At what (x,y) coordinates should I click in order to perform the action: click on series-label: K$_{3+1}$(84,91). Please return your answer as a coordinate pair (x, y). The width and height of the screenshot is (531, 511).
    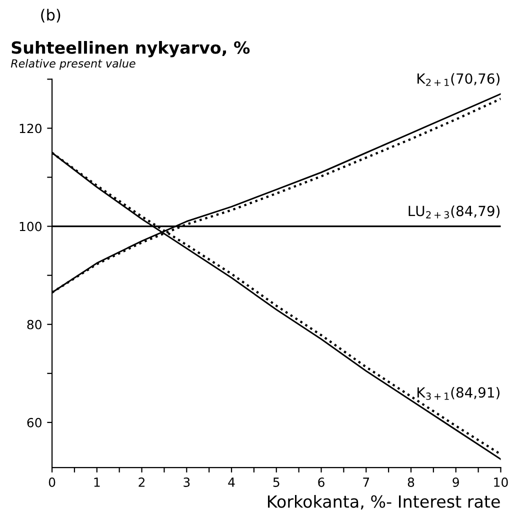
    Looking at the image, I should click on (459, 393).